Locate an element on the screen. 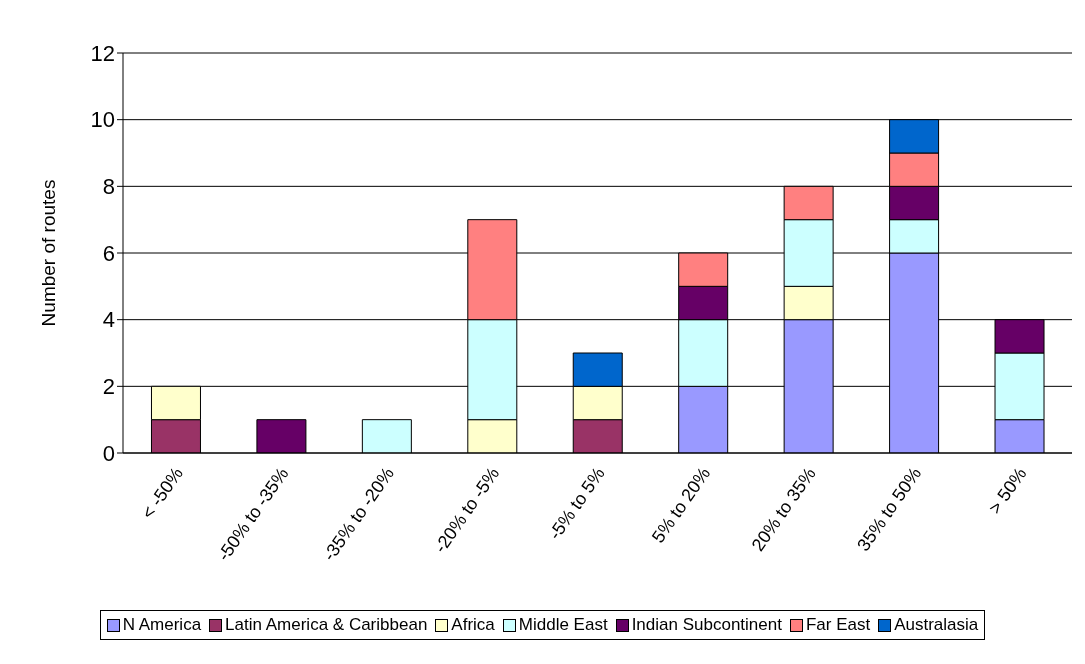 The image size is (1085, 664). y-tick-label: 8 is located at coordinates (108, 187).